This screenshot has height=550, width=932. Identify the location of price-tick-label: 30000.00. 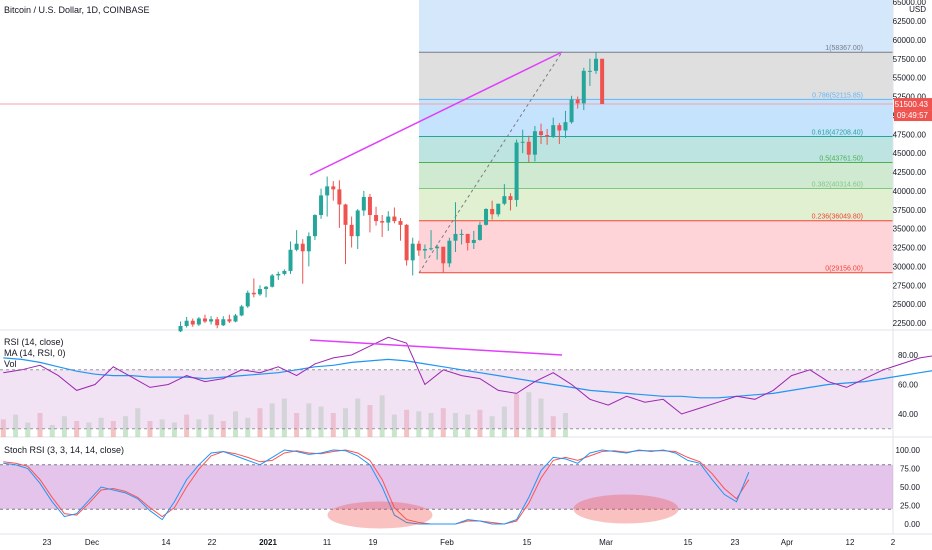
(910, 266).